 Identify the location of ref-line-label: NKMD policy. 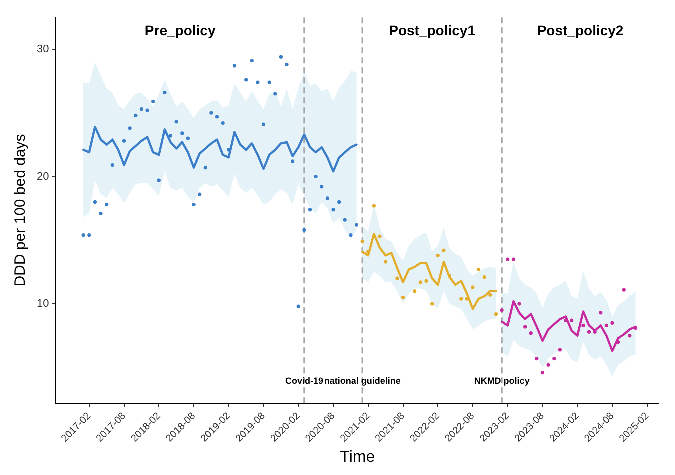
(502, 381).